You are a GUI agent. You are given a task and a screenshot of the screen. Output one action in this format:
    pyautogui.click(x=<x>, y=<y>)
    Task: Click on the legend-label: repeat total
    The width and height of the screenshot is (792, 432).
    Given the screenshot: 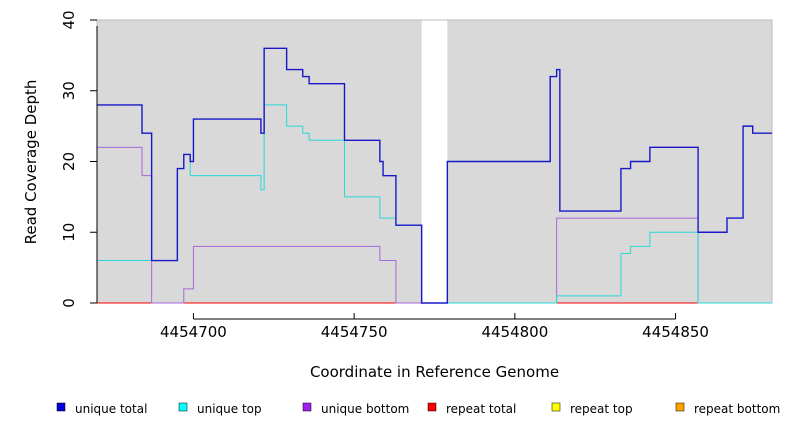 What is the action you would take?
    pyautogui.click(x=481, y=409)
    